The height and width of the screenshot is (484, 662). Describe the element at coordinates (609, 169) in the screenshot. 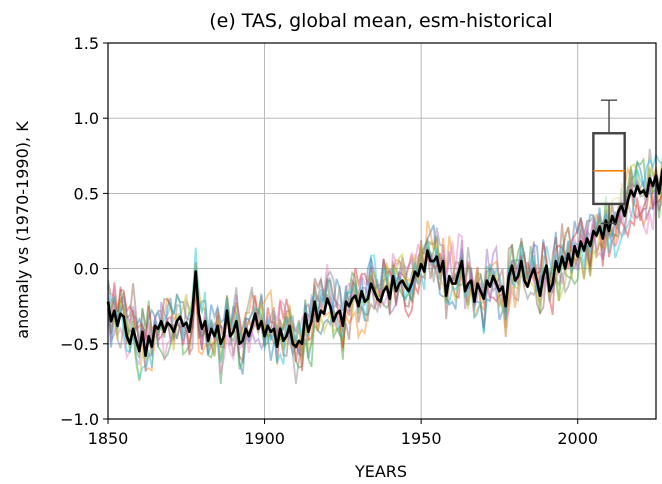

I see `box-iqr` at that location.